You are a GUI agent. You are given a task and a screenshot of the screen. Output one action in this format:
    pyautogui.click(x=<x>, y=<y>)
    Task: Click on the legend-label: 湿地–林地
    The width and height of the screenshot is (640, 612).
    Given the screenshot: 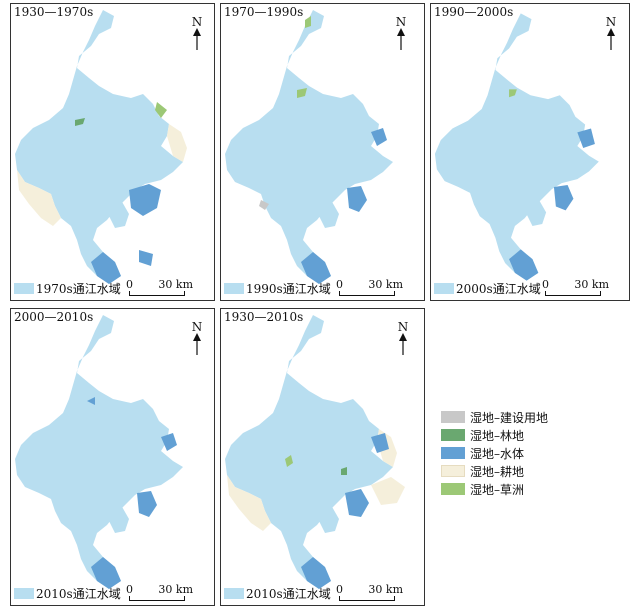 What is the action you would take?
    pyautogui.click(x=497, y=435)
    